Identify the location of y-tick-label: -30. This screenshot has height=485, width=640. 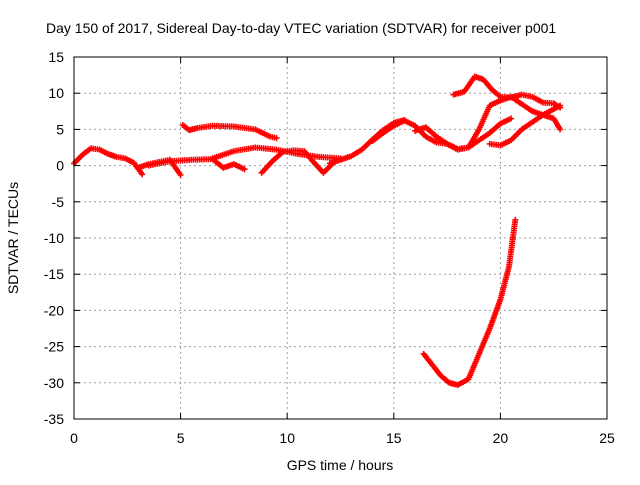
(54, 383).